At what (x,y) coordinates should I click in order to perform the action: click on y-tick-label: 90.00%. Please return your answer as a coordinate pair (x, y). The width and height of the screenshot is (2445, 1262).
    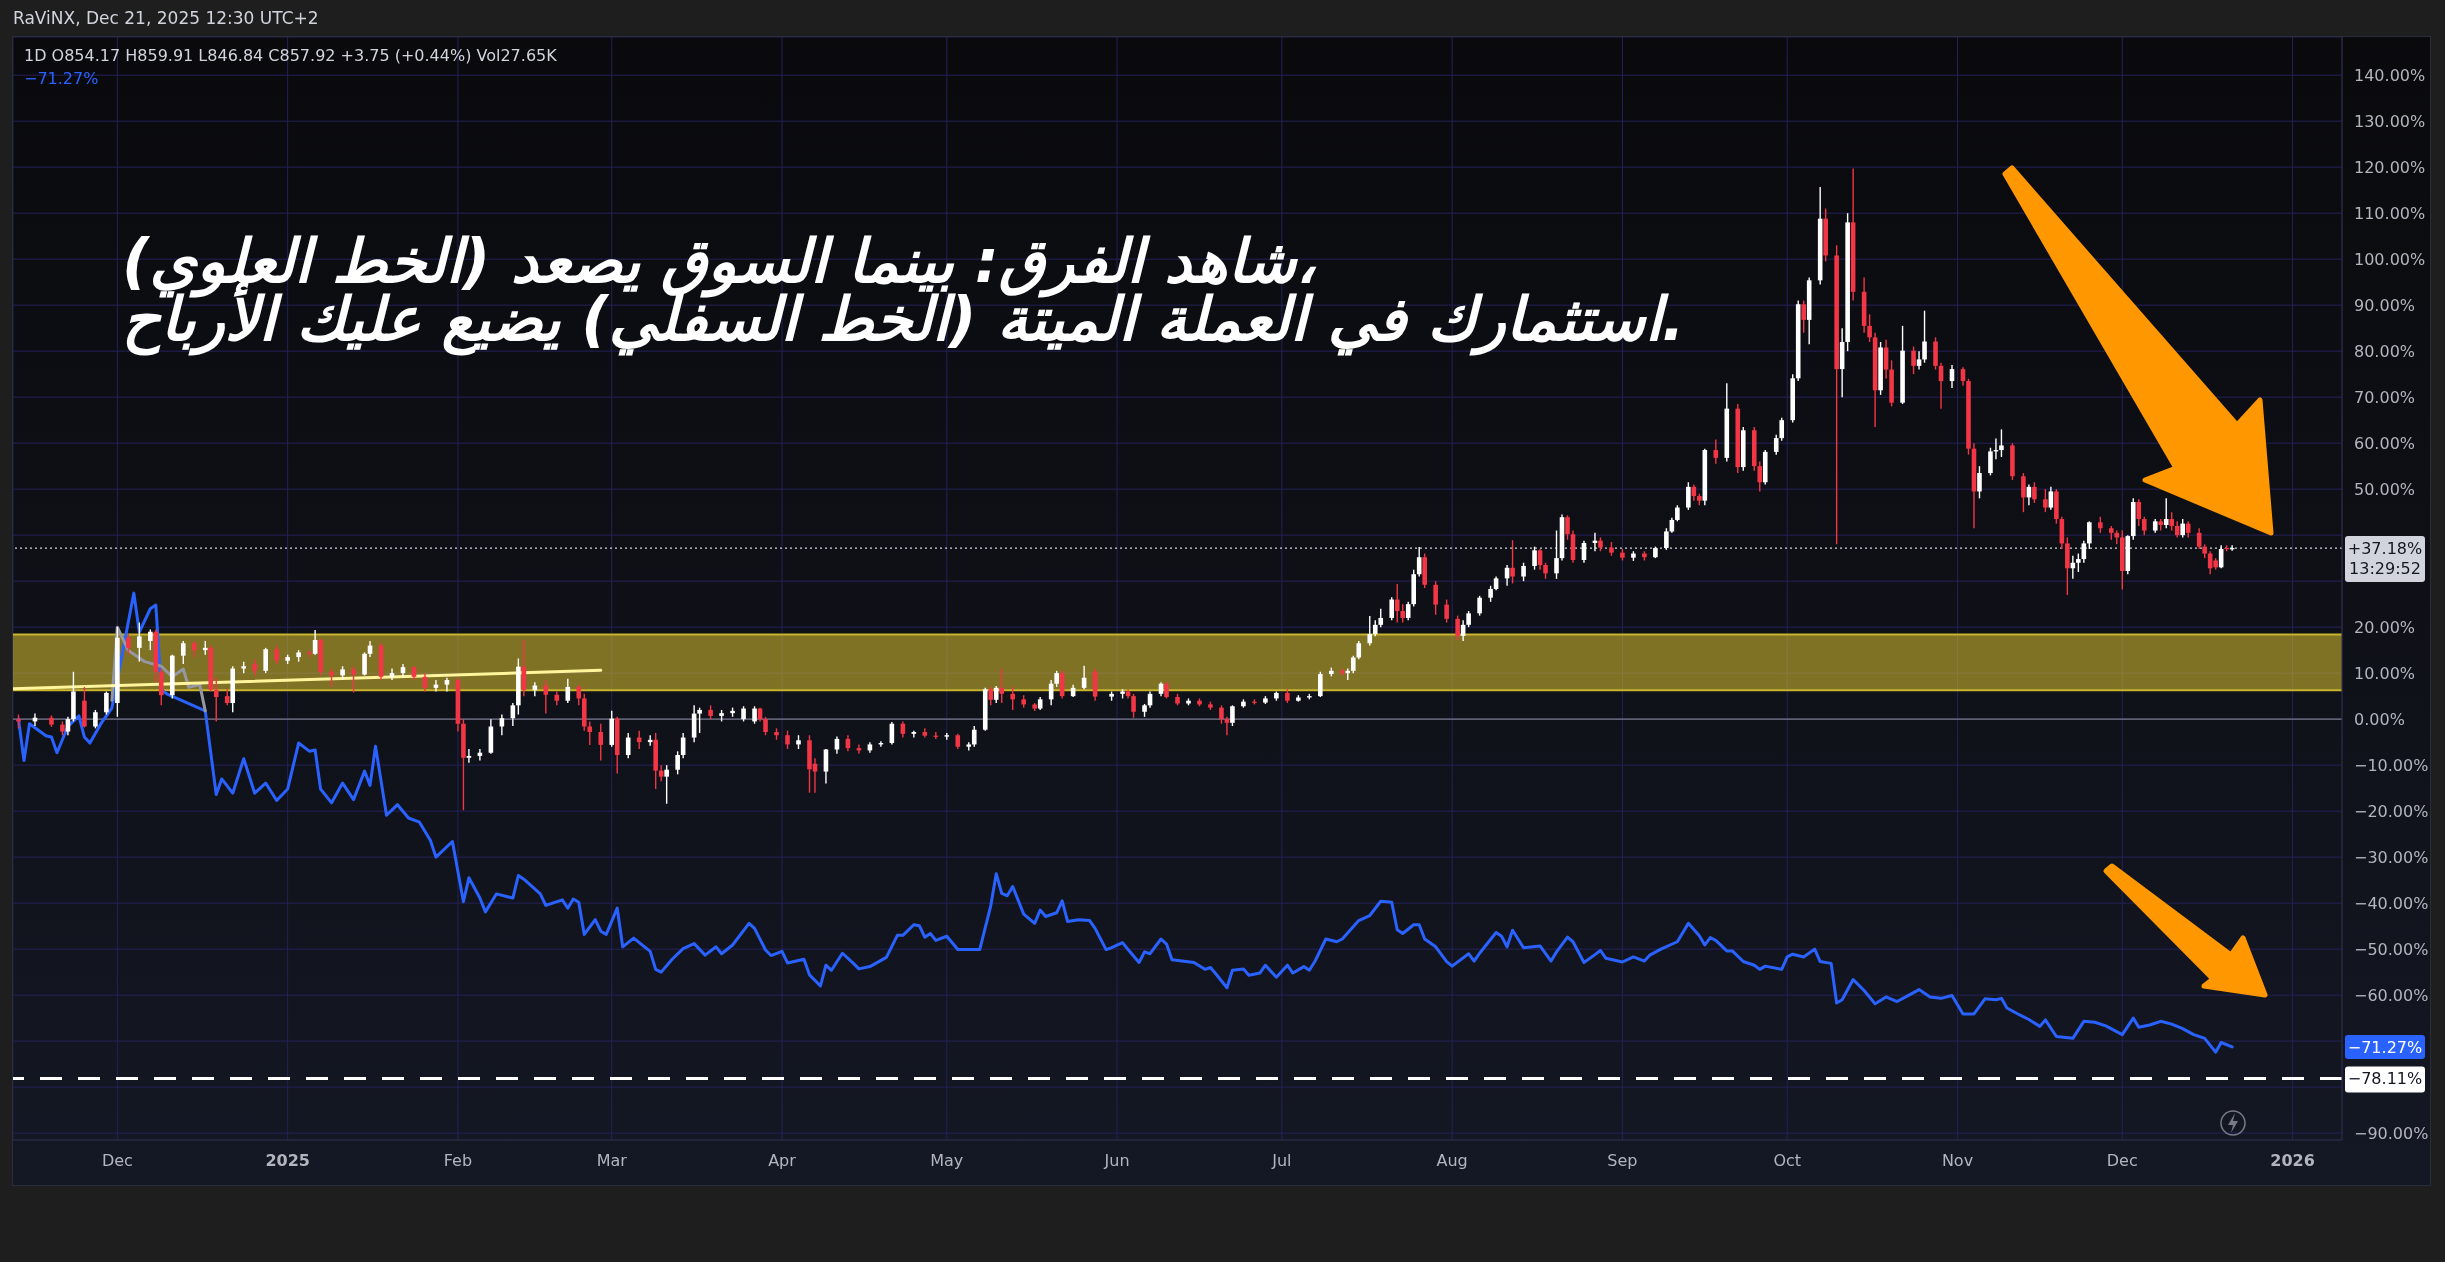
    Looking at the image, I should click on (2385, 306).